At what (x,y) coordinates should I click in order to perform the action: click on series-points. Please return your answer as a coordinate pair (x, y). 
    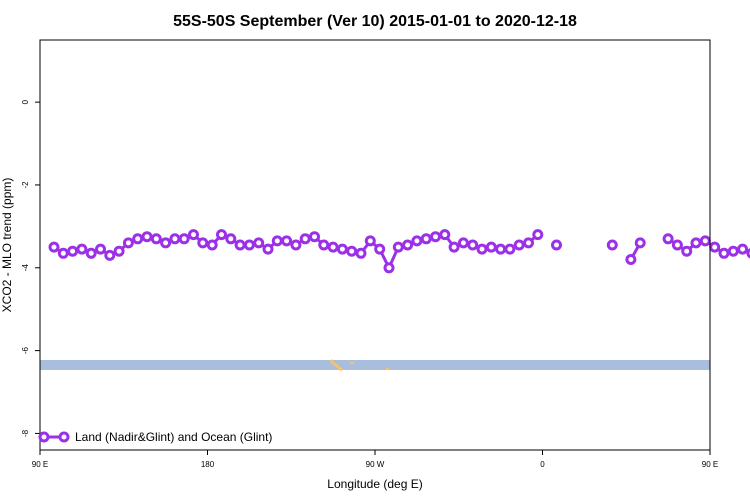
    Looking at the image, I should click on (399, 251).